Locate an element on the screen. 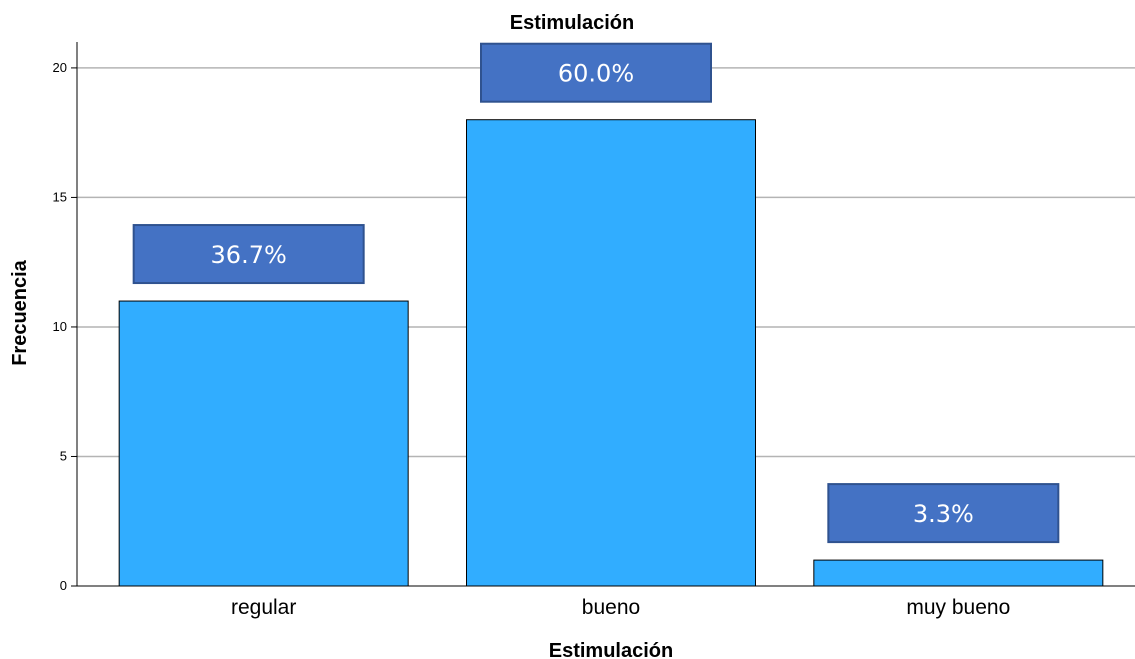 This screenshot has height=659, width=1135. y-tick-label: 10 is located at coordinates (60, 326).